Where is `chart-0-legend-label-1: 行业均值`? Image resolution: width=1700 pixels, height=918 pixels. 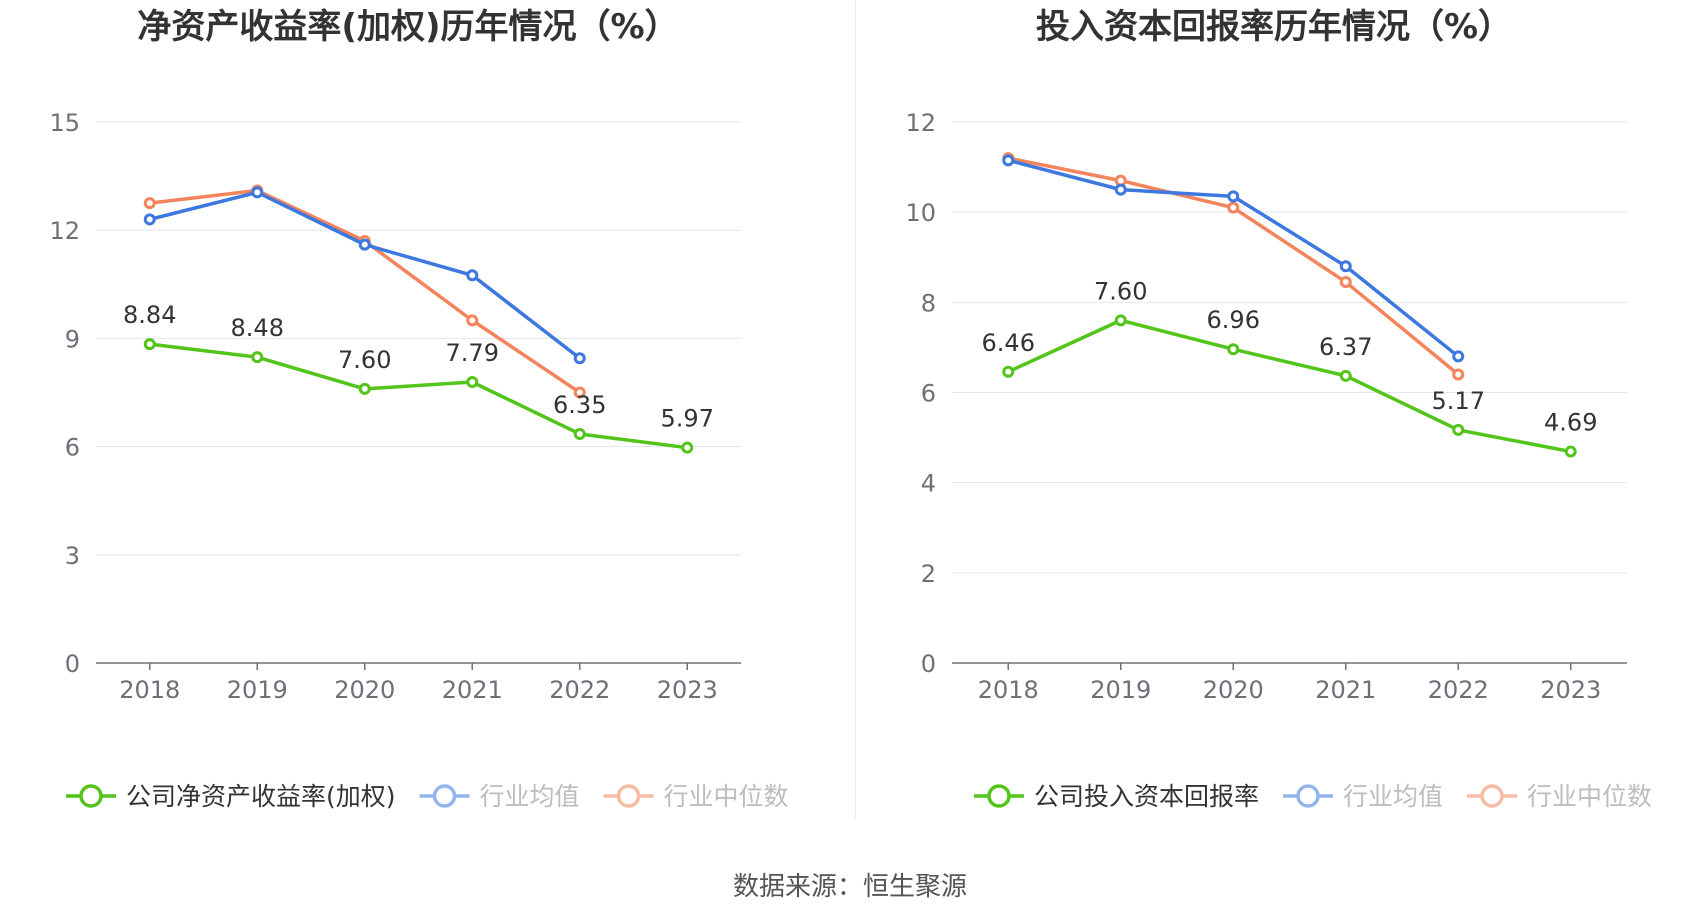 chart-0-legend-label-1: 行业均值 is located at coordinates (530, 796).